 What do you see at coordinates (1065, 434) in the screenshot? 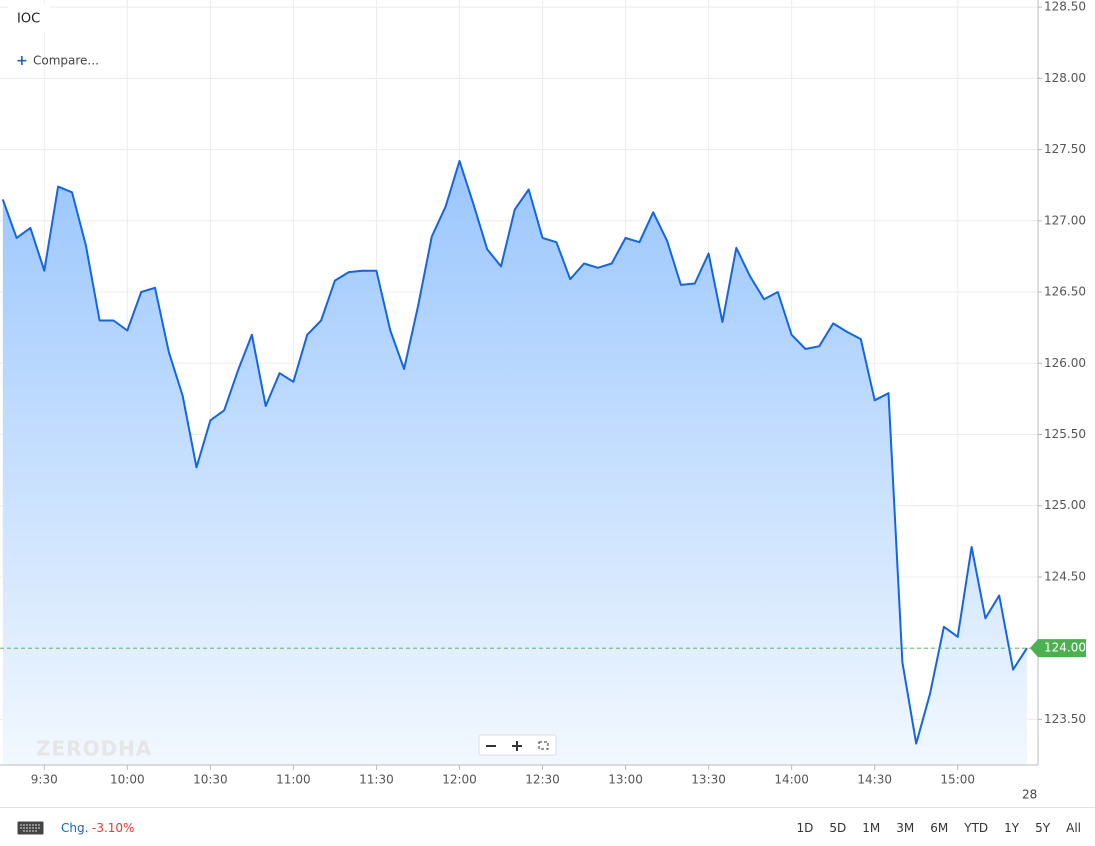
I see `y-tick-label: 125.50` at bounding box center [1065, 434].